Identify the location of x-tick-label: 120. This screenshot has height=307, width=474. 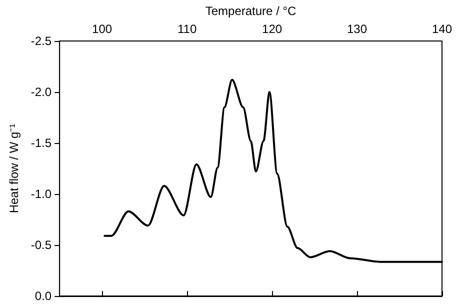
(272, 29).